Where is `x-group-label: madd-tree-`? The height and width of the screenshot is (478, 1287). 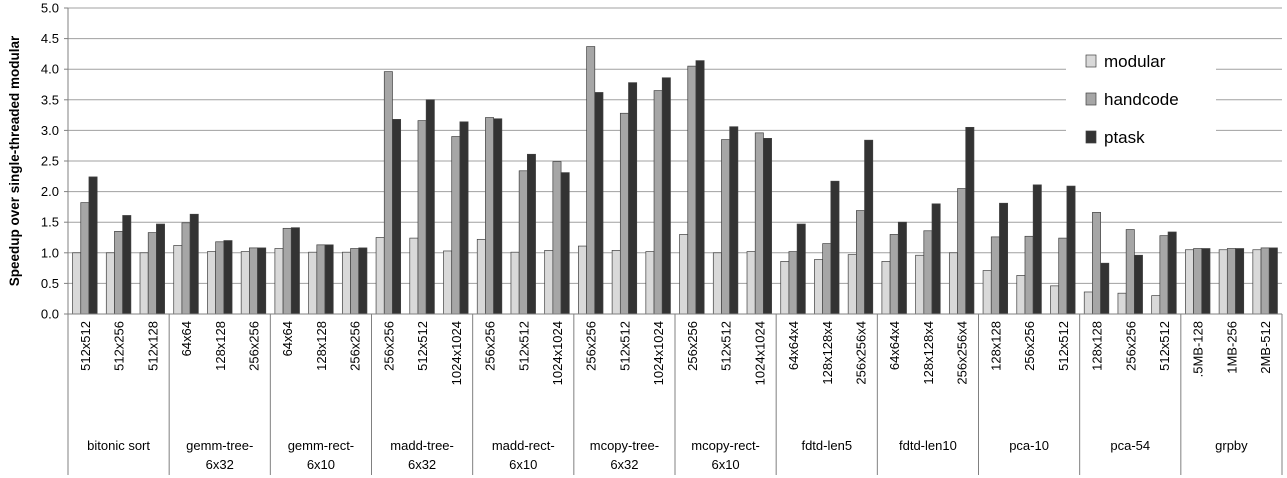
x-group-label: madd-tree- is located at coordinates (422, 445).